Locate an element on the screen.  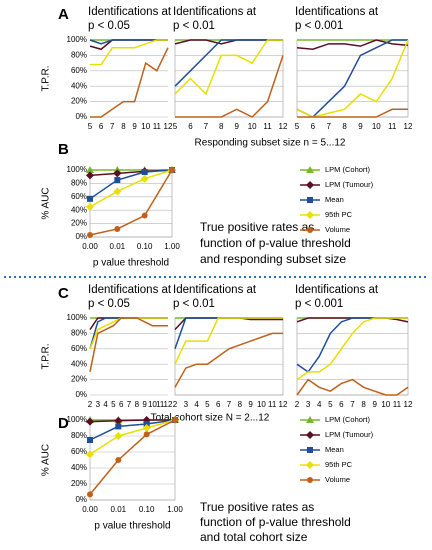
panel-label: B is located at coordinates (63, 149).